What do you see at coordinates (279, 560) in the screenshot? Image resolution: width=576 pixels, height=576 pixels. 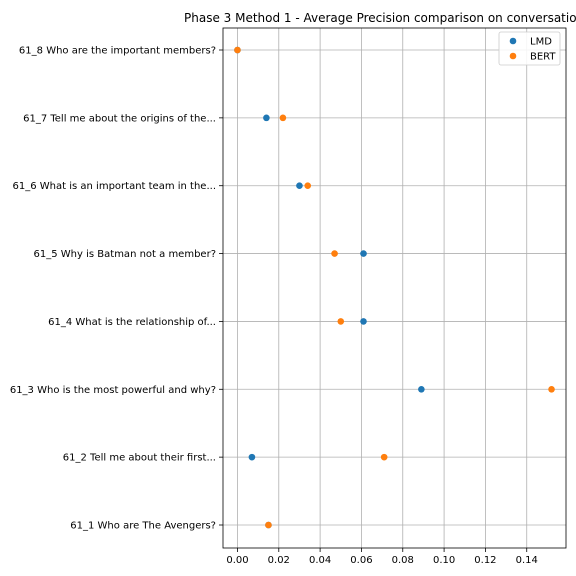 I see `x-tick-label: 0.02` at bounding box center [279, 560].